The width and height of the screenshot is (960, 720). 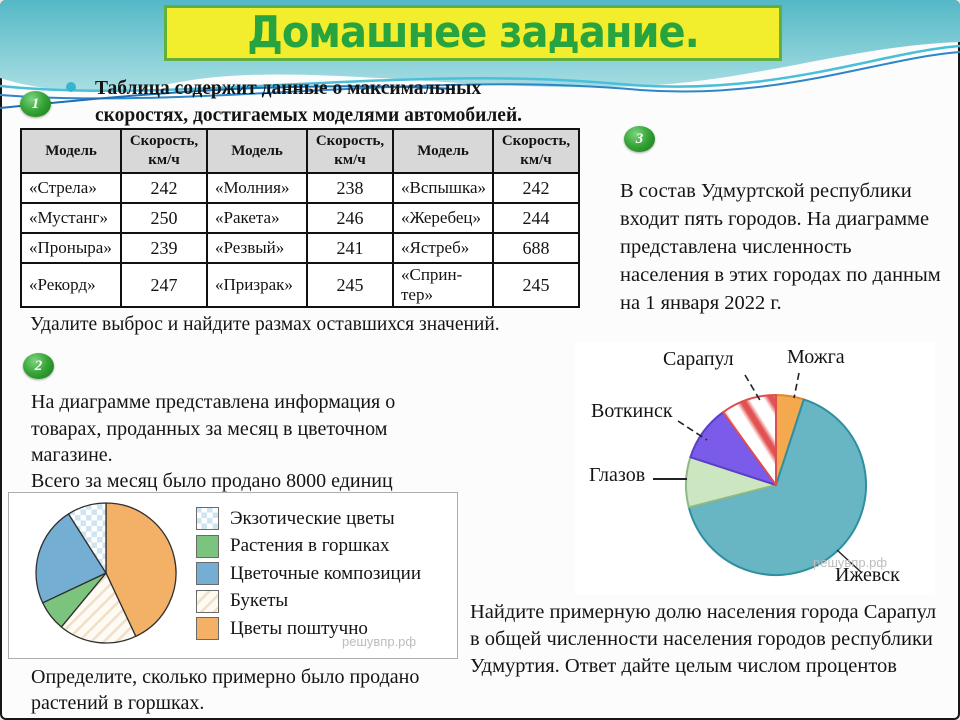 What do you see at coordinates (350, 248) in the screenshot?
I see `speed-cell: 241` at bounding box center [350, 248].